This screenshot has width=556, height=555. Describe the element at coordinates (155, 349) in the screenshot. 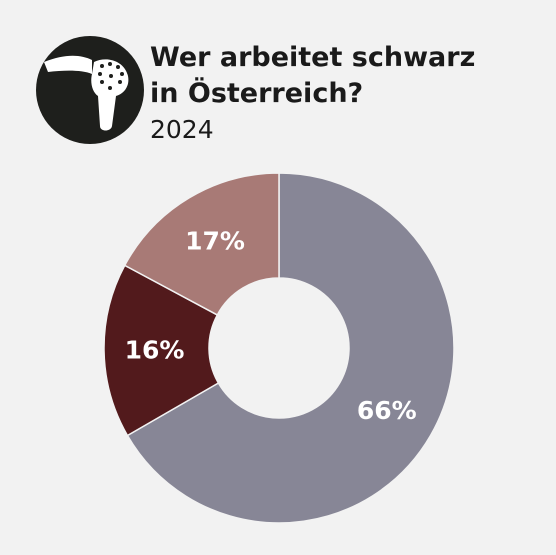

I see `donut-slice-label-1: 16%` at that location.